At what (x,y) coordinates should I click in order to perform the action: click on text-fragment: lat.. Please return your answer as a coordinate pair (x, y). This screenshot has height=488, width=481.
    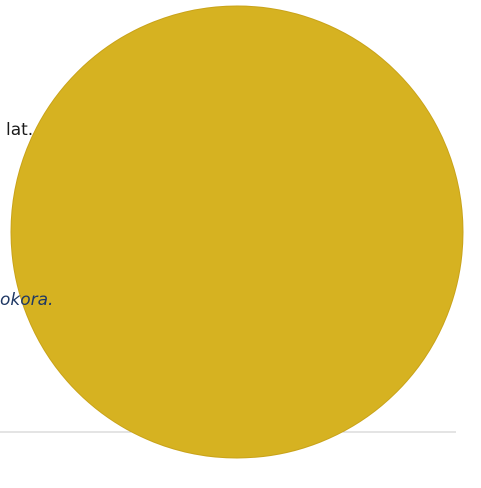
    Looking at the image, I should click on (20, 130).